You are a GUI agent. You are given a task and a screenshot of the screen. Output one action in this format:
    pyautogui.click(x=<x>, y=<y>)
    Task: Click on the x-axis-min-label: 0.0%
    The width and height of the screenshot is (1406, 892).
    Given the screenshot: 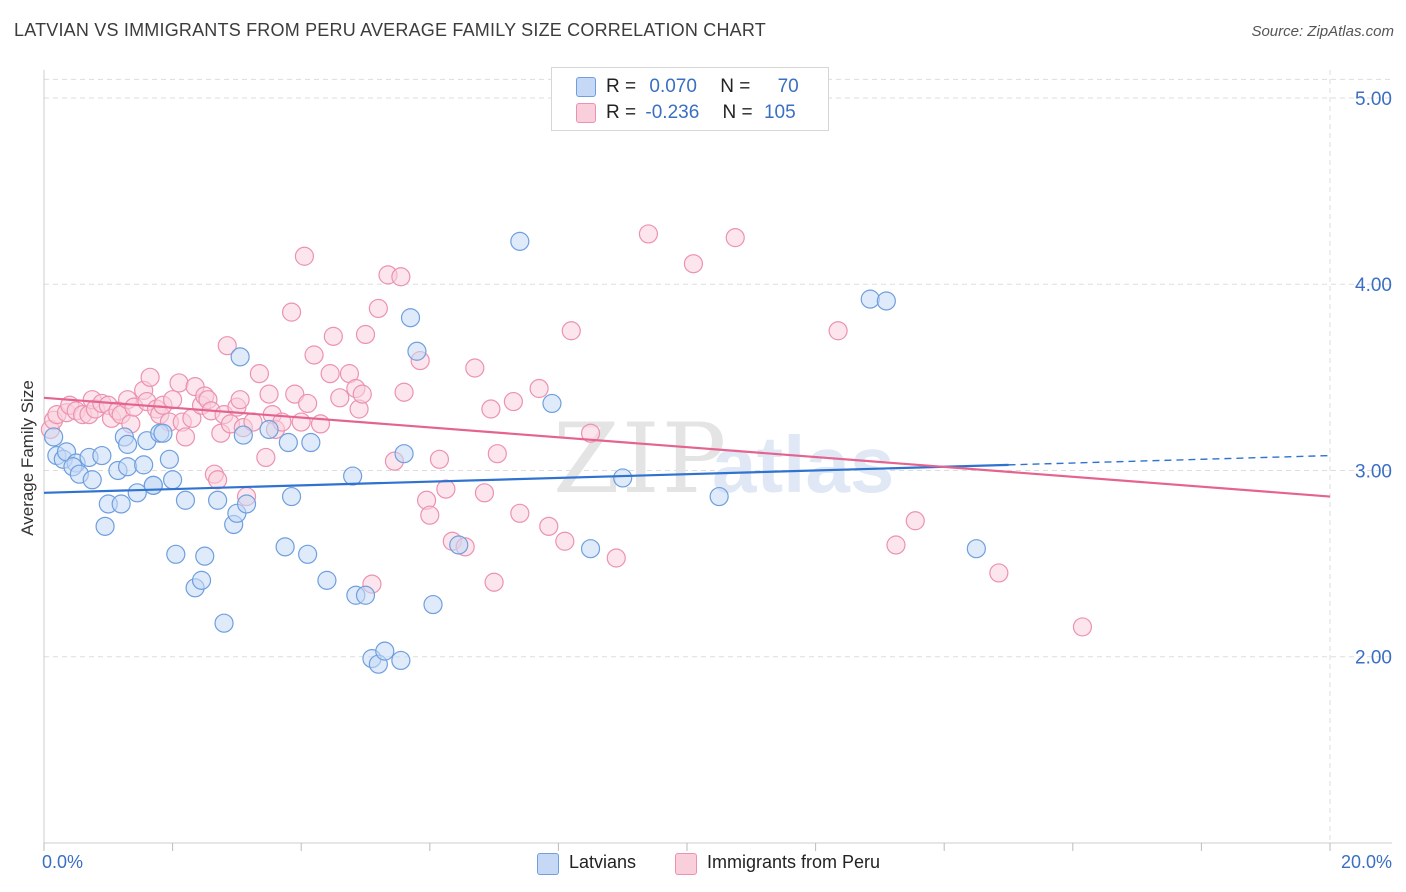 What is the action you would take?
    pyautogui.click(x=63, y=862)
    